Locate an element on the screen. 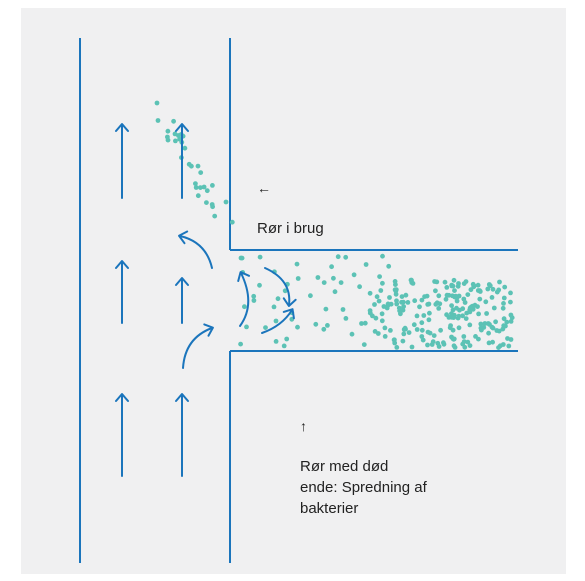  label-pipe-in-use-text: Rør i brug is located at coordinates (290, 228).